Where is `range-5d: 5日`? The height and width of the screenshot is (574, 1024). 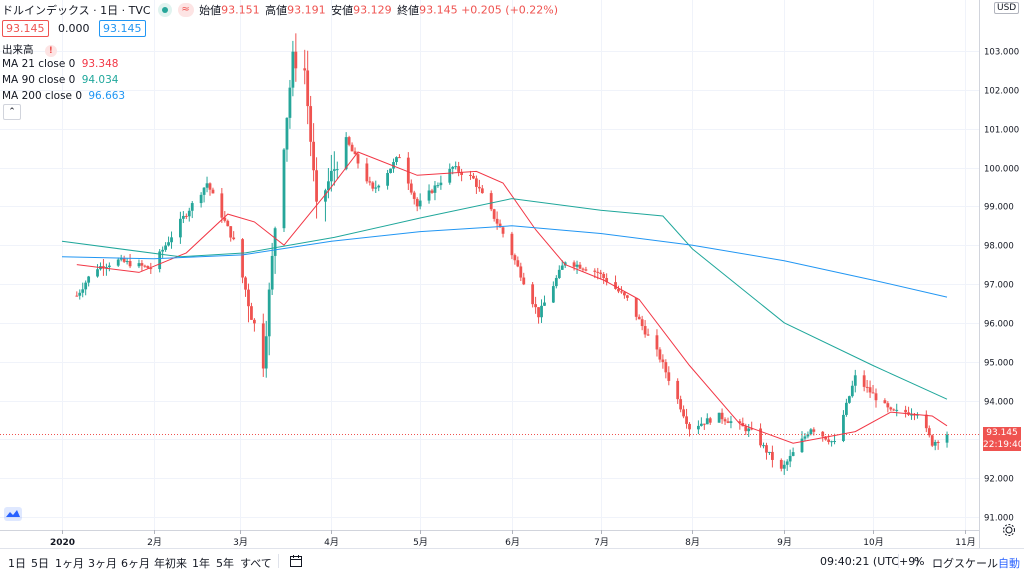 range-5d: 5日 is located at coordinates (40, 563).